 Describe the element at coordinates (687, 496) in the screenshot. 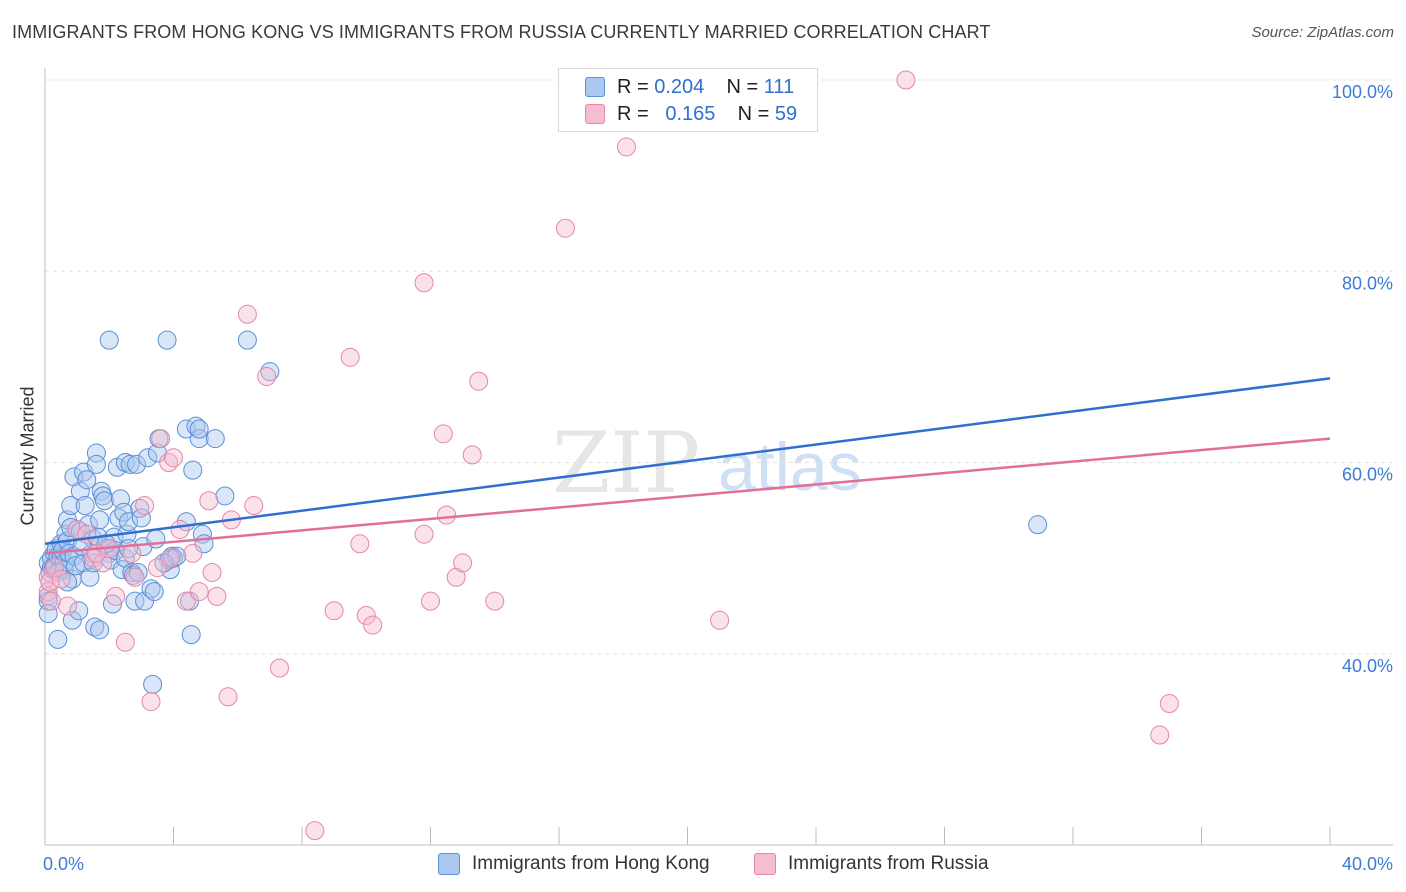

I see `trend-line-russia` at that location.